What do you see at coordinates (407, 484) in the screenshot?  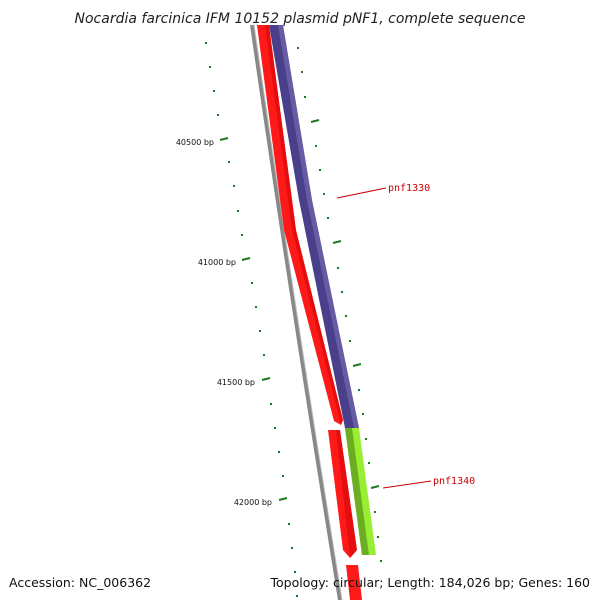 I see `gene-label-line-pnf1340` at bounding box center [407, 484].